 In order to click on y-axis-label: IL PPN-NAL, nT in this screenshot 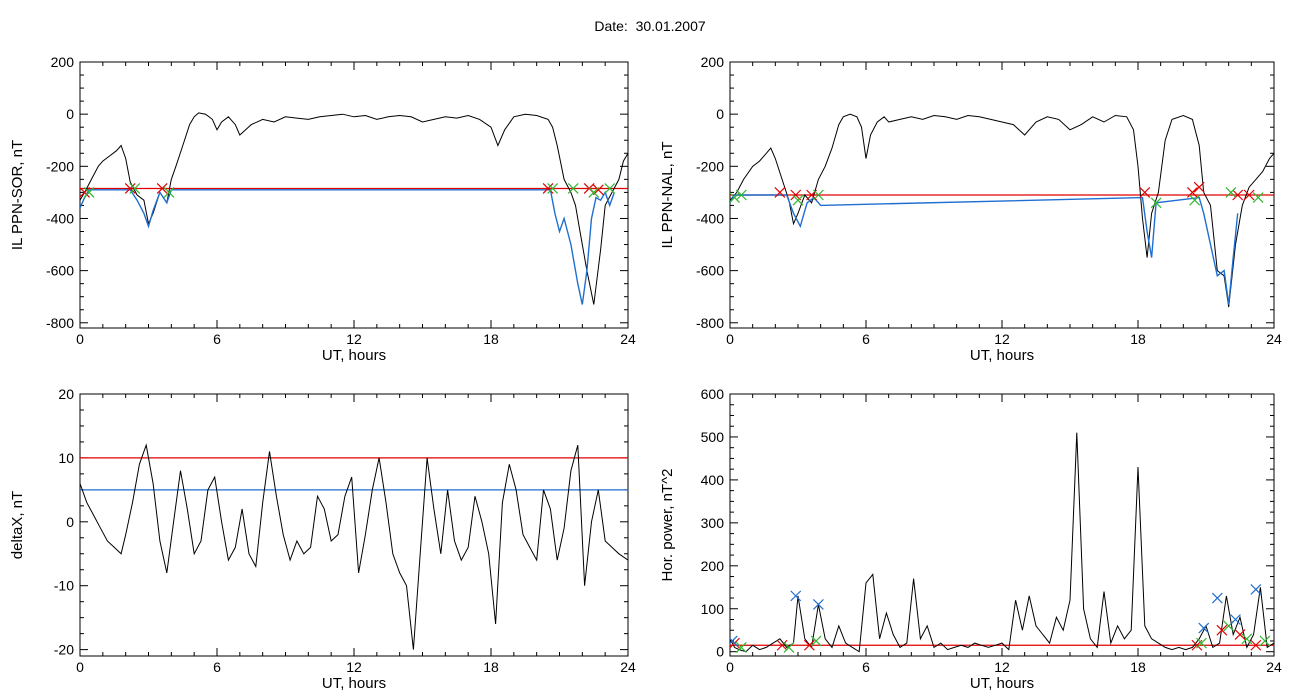, I will do `click(667, 195)`.